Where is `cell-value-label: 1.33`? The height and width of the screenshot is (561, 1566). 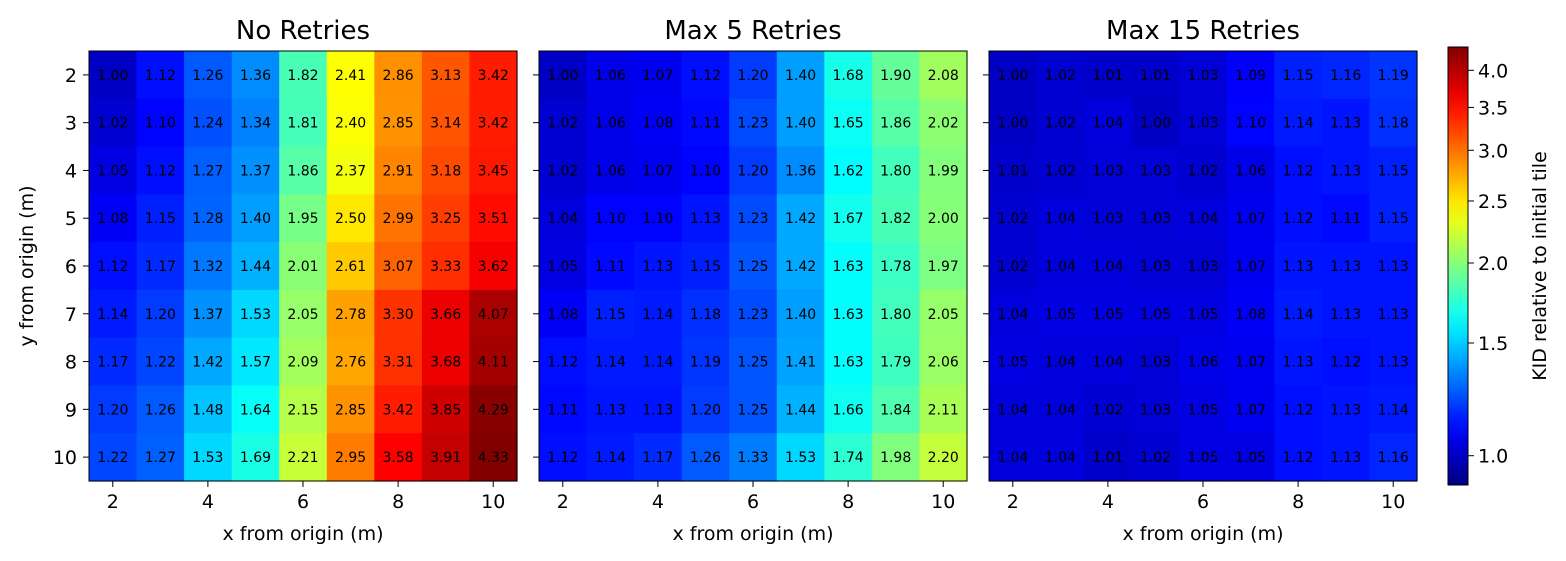 cell-value-label: 1.33 is located at coordinates (752, 458).